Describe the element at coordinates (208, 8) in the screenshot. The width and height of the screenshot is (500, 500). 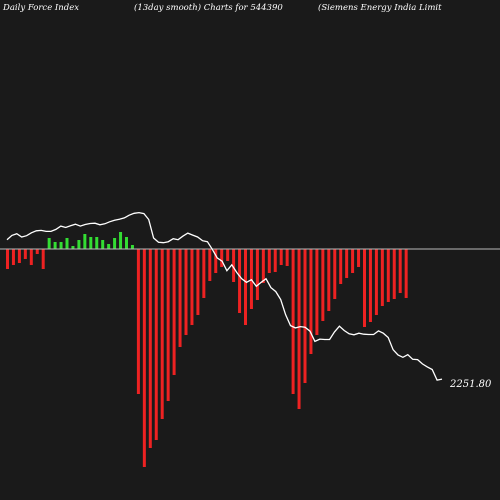
I see `chart-subtitle: (13day smooth) Charts for 544390` at that location.